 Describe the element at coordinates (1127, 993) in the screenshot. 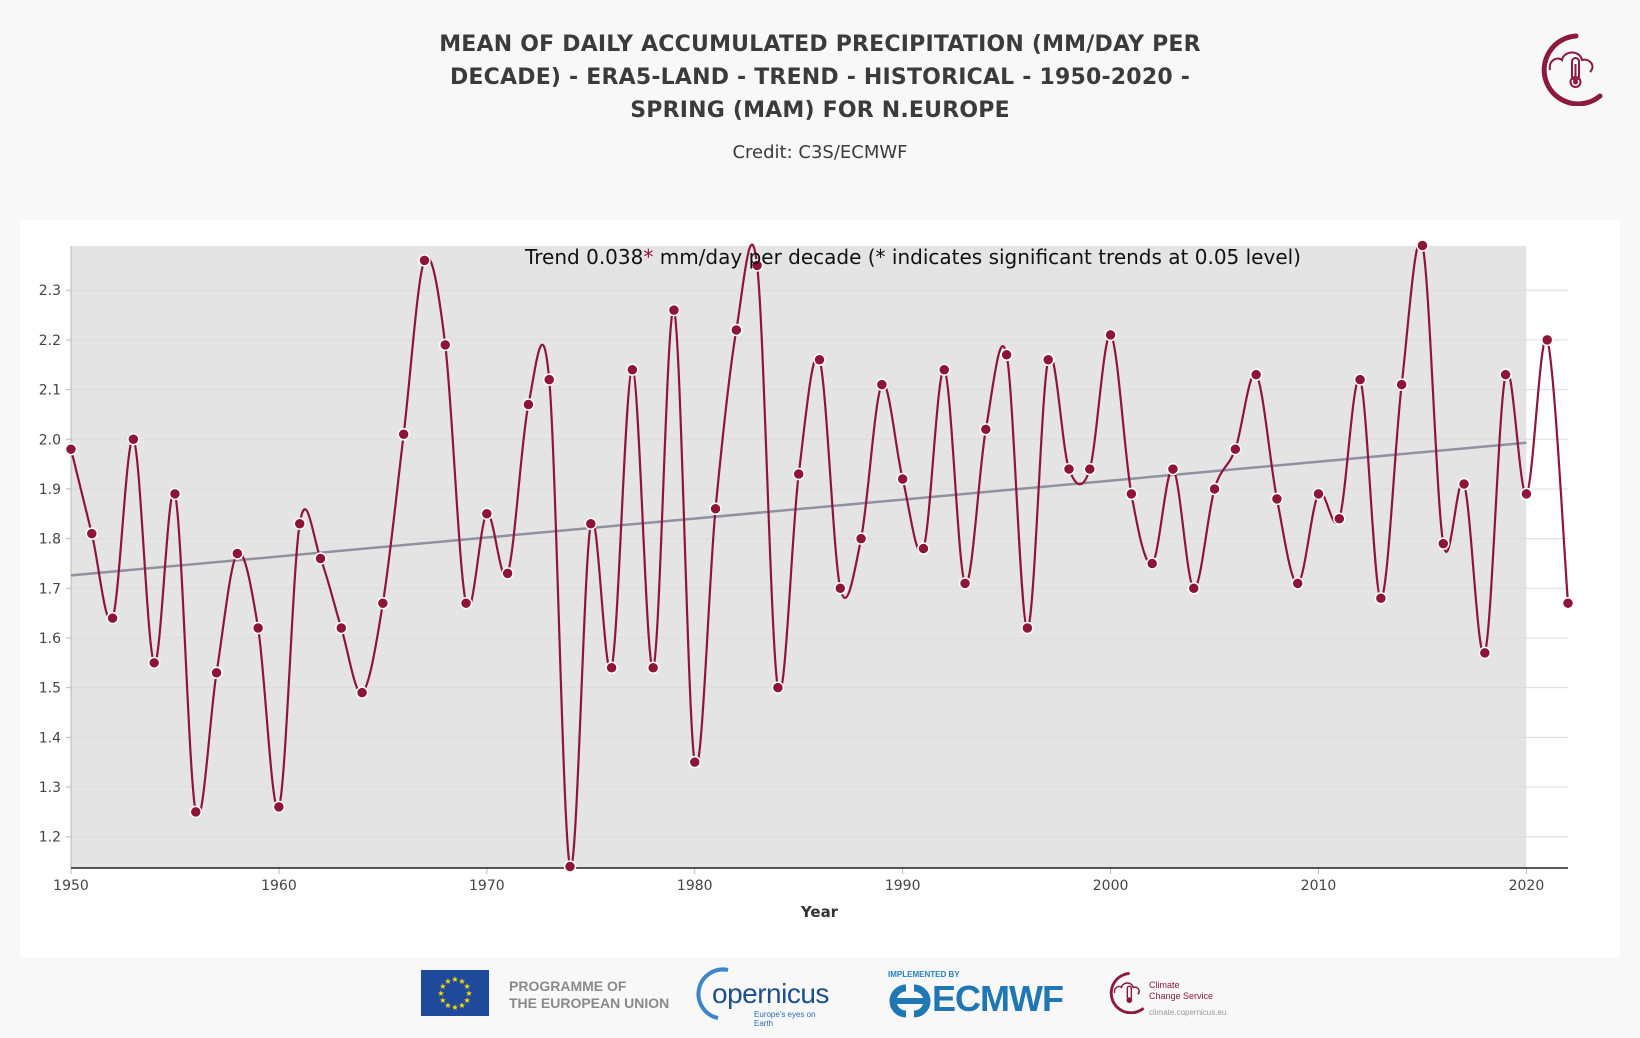

I see `c3s-footer-icon` at that location.